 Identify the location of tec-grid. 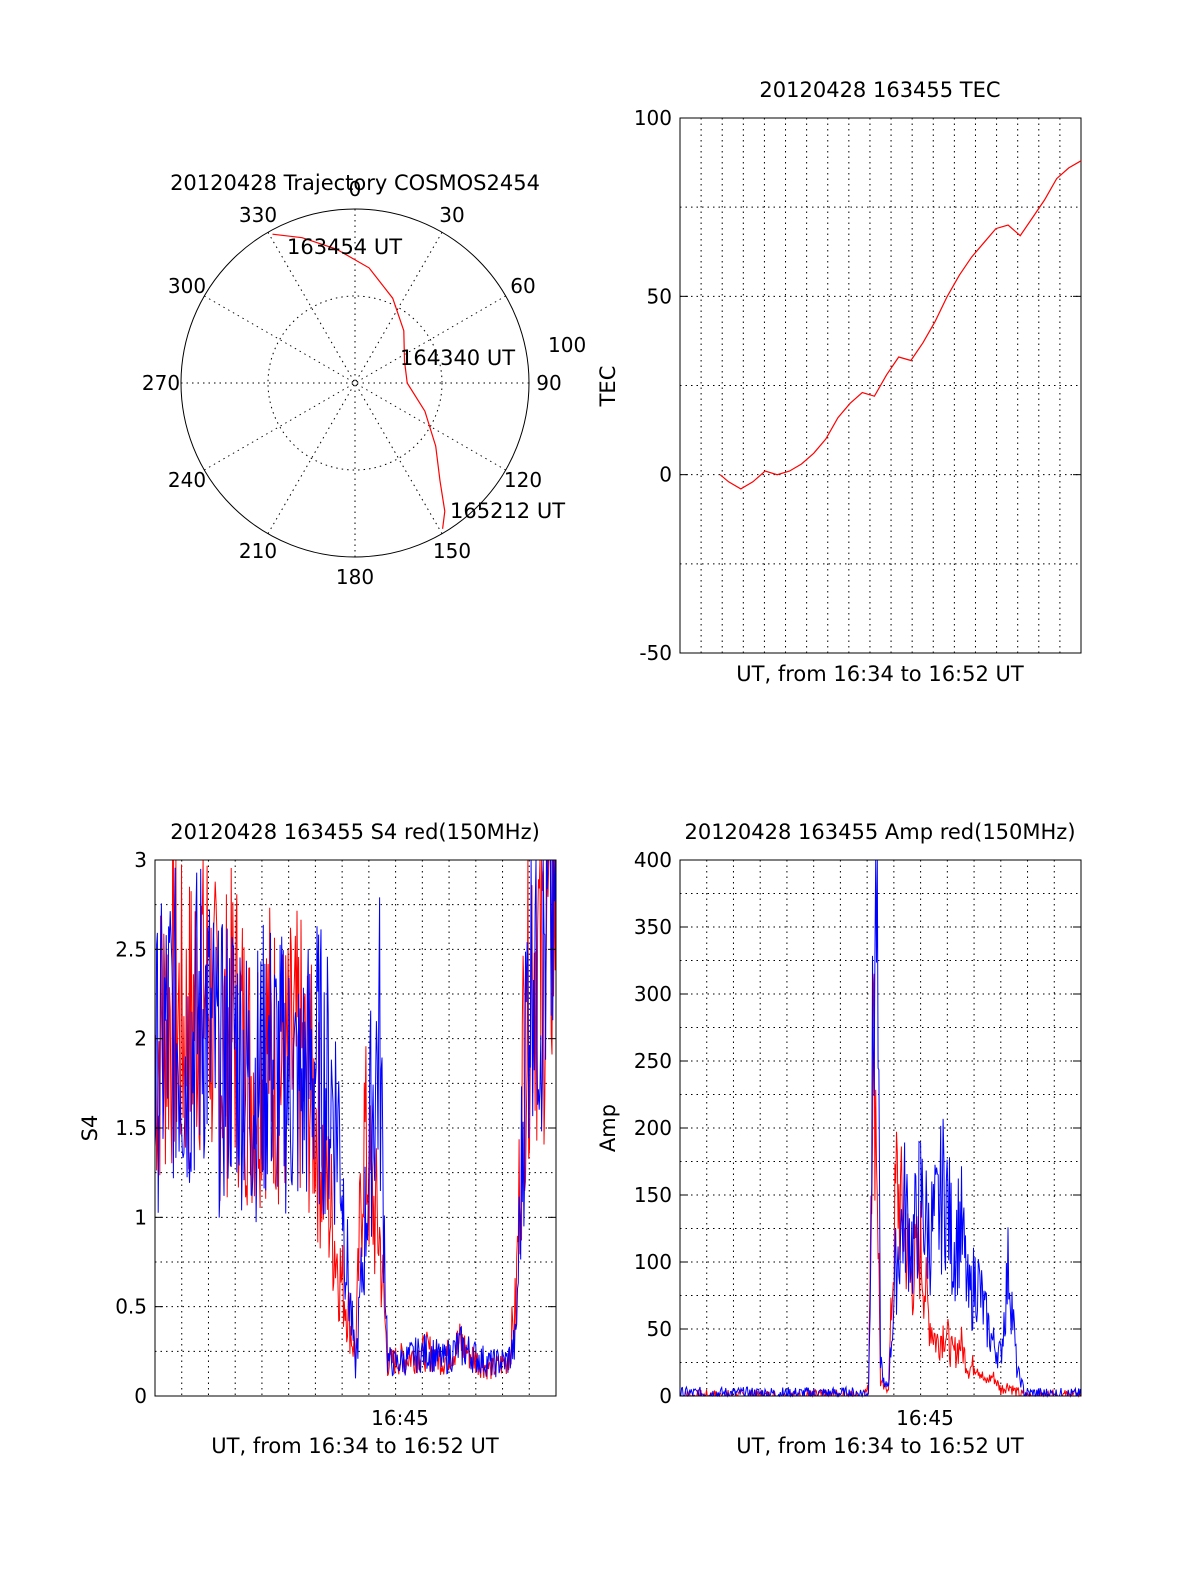
(880, 385).